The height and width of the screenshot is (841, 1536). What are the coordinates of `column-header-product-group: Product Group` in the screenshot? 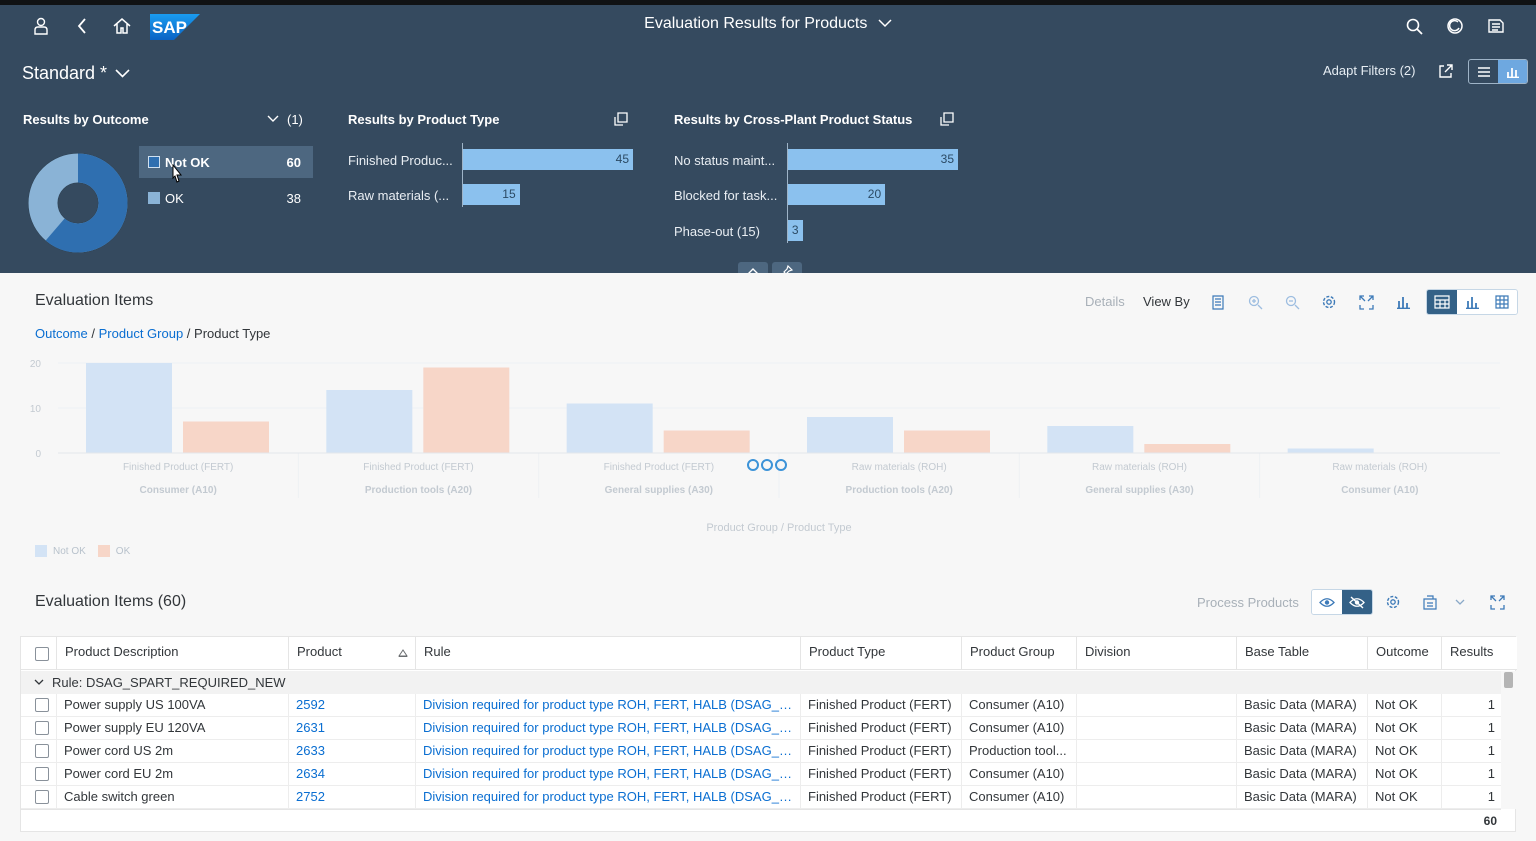 It's located at (1018, 653).